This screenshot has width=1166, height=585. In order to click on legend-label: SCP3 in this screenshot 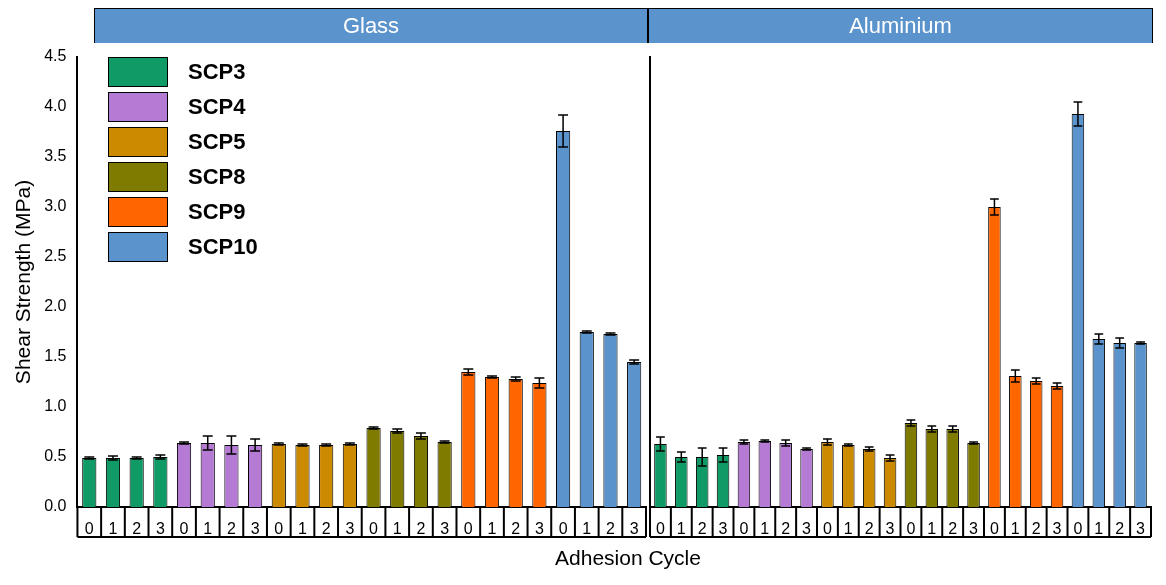, I will do `click(217, 71)`.